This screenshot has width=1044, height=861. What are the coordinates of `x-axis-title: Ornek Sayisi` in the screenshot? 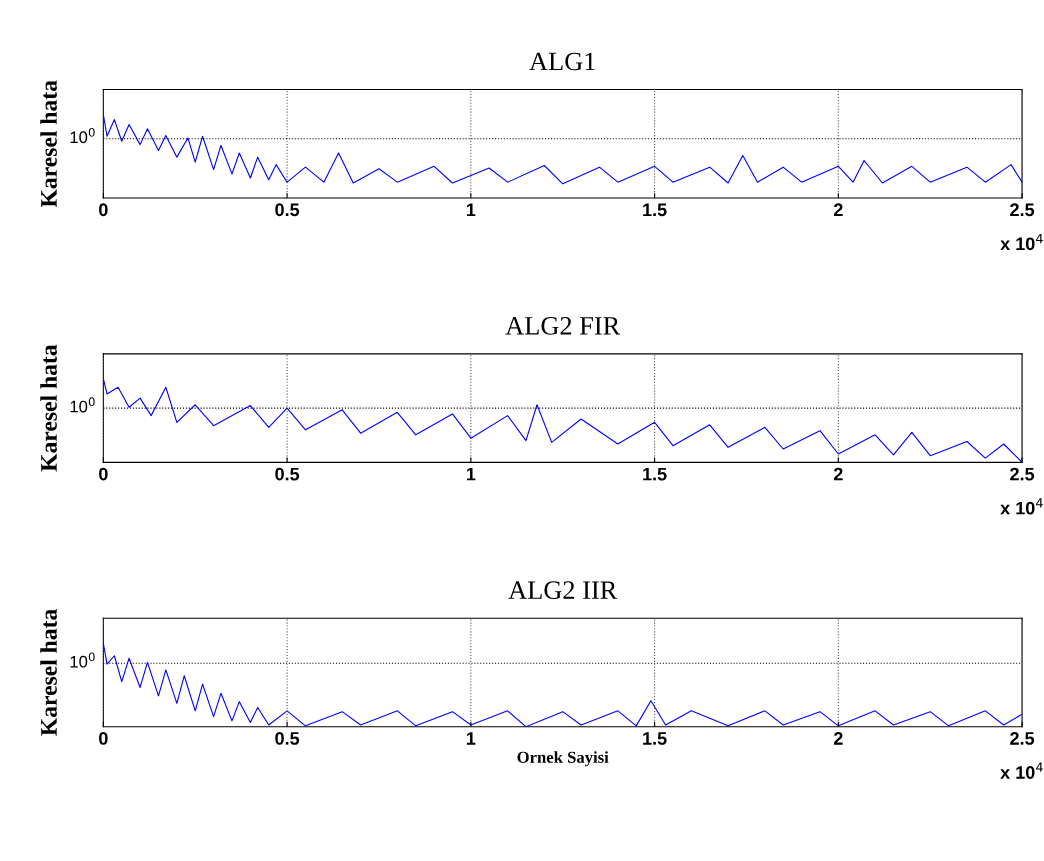 It's located at (563, 759).